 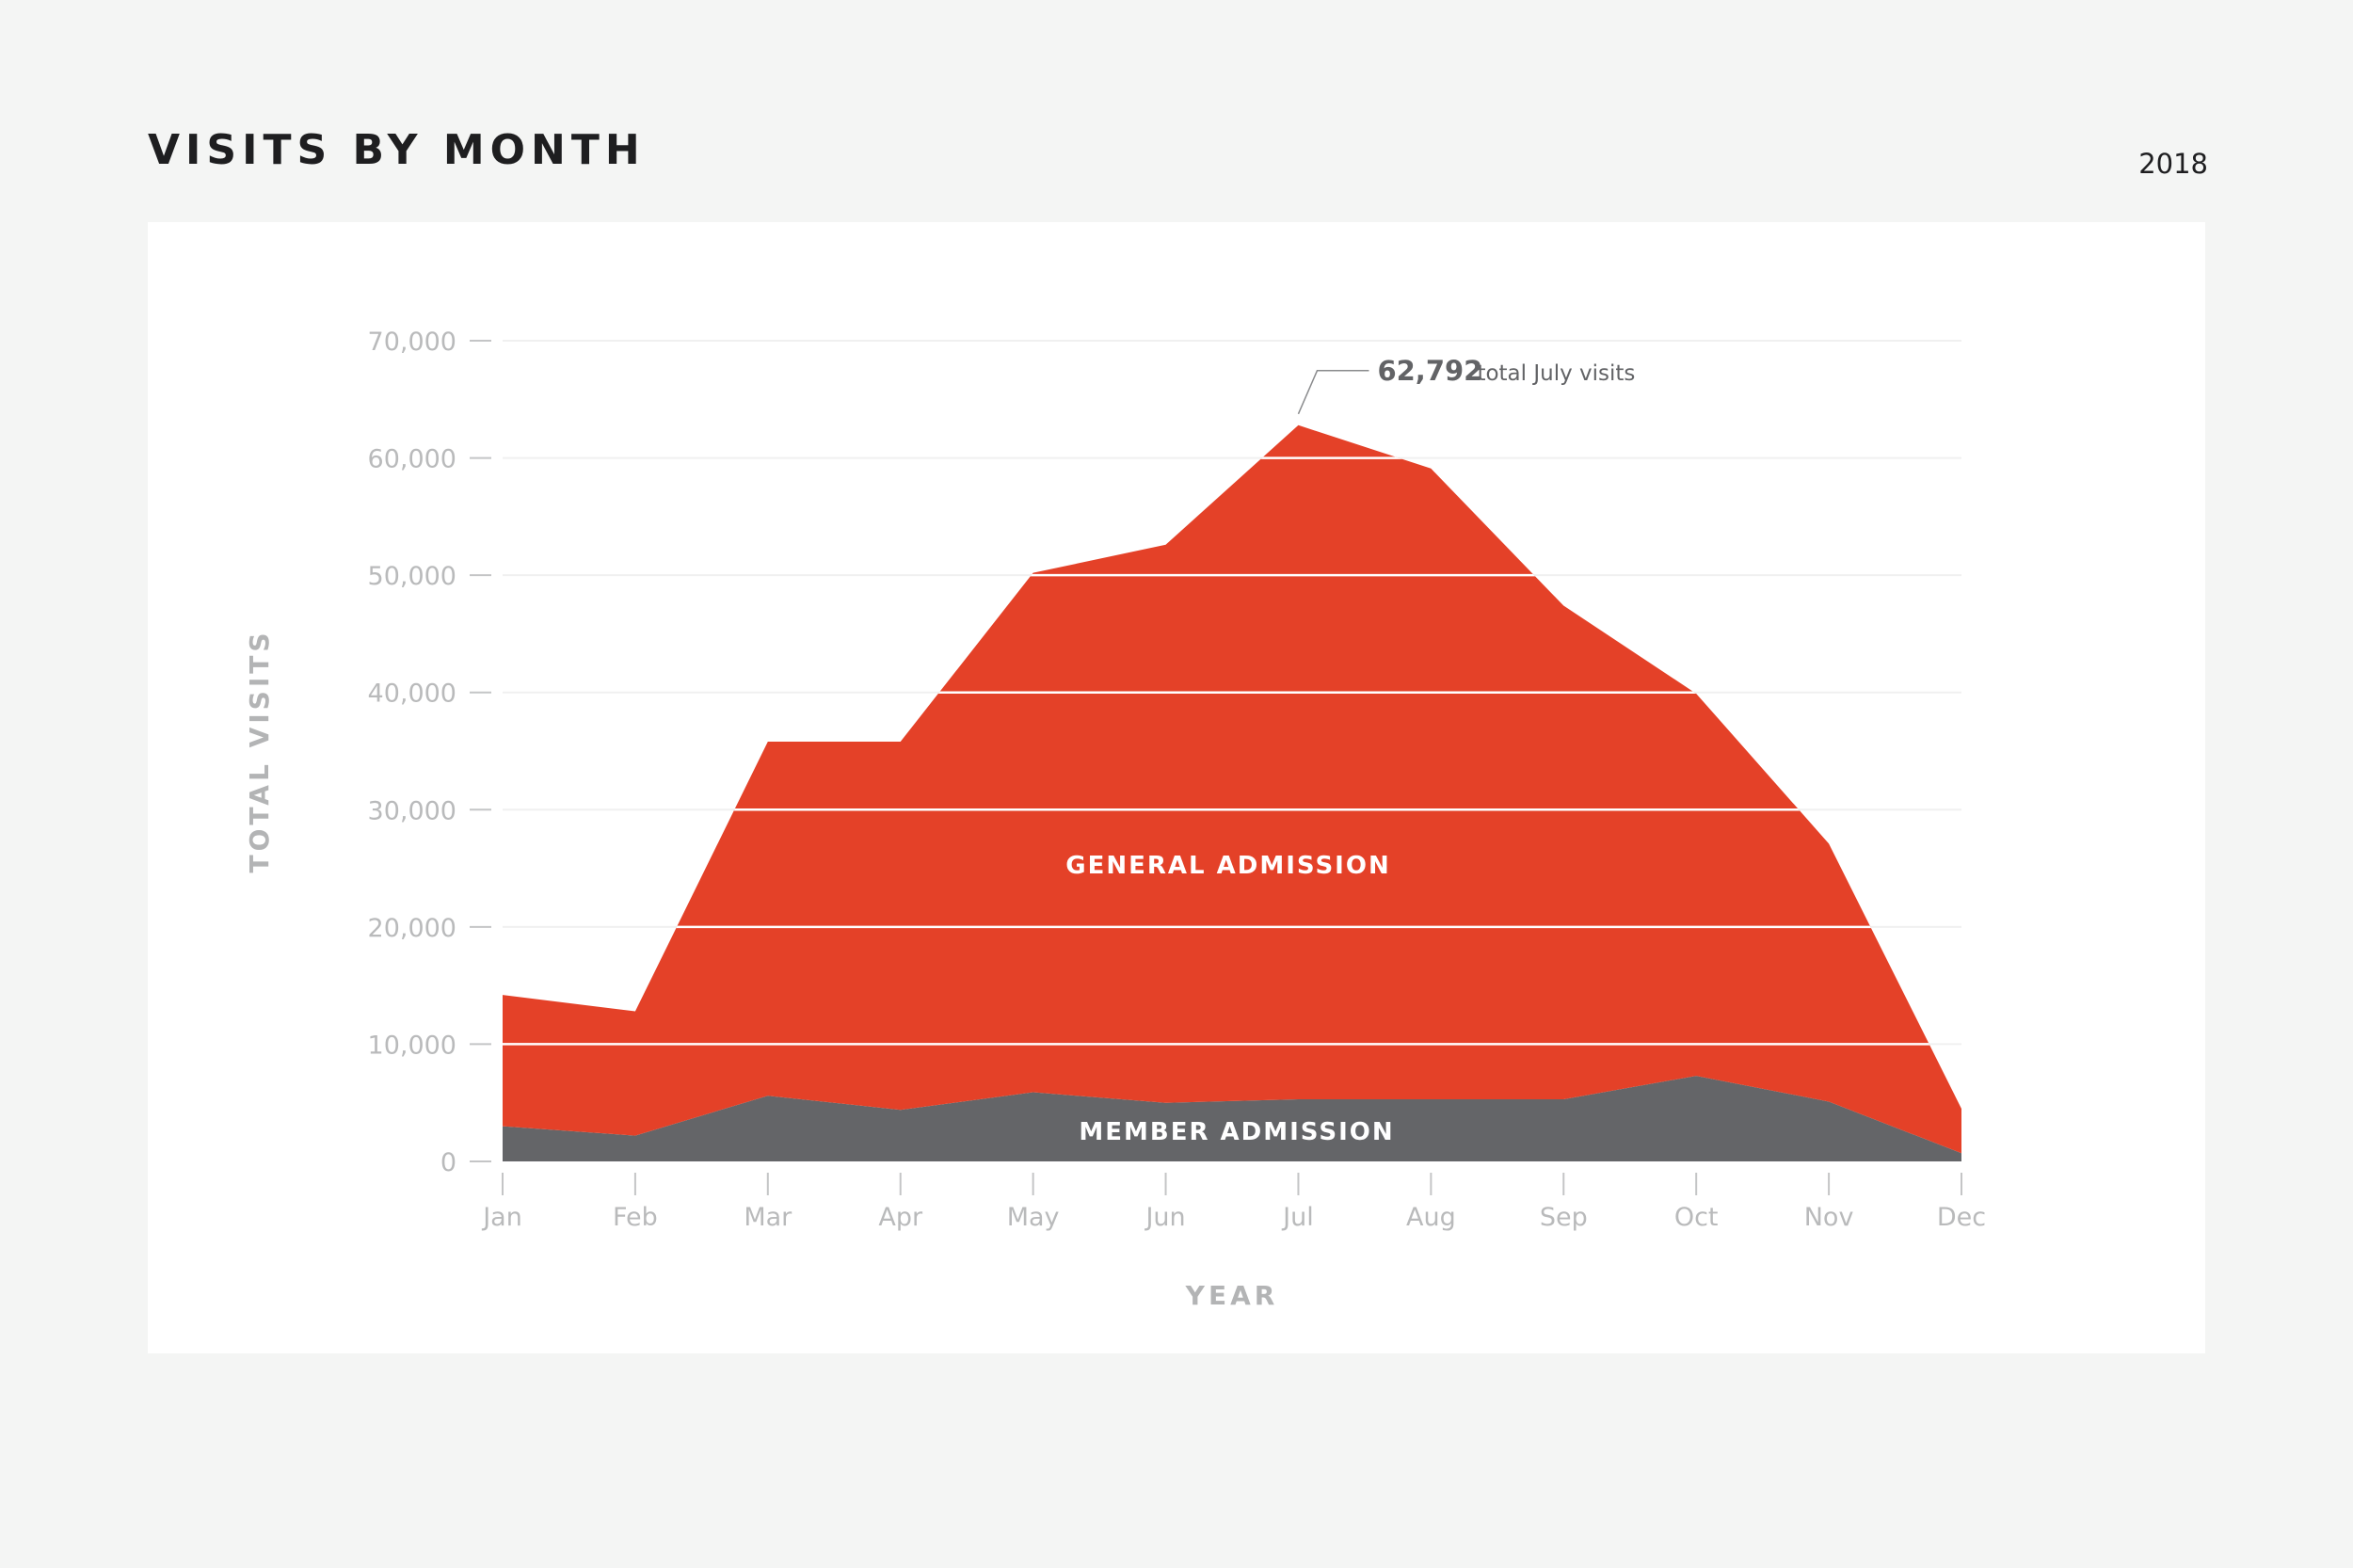 What do you see at coordinates (412, 810) in the screenshot?
I see `y-tick-label: 30,000` at bounding box center [412, 810].